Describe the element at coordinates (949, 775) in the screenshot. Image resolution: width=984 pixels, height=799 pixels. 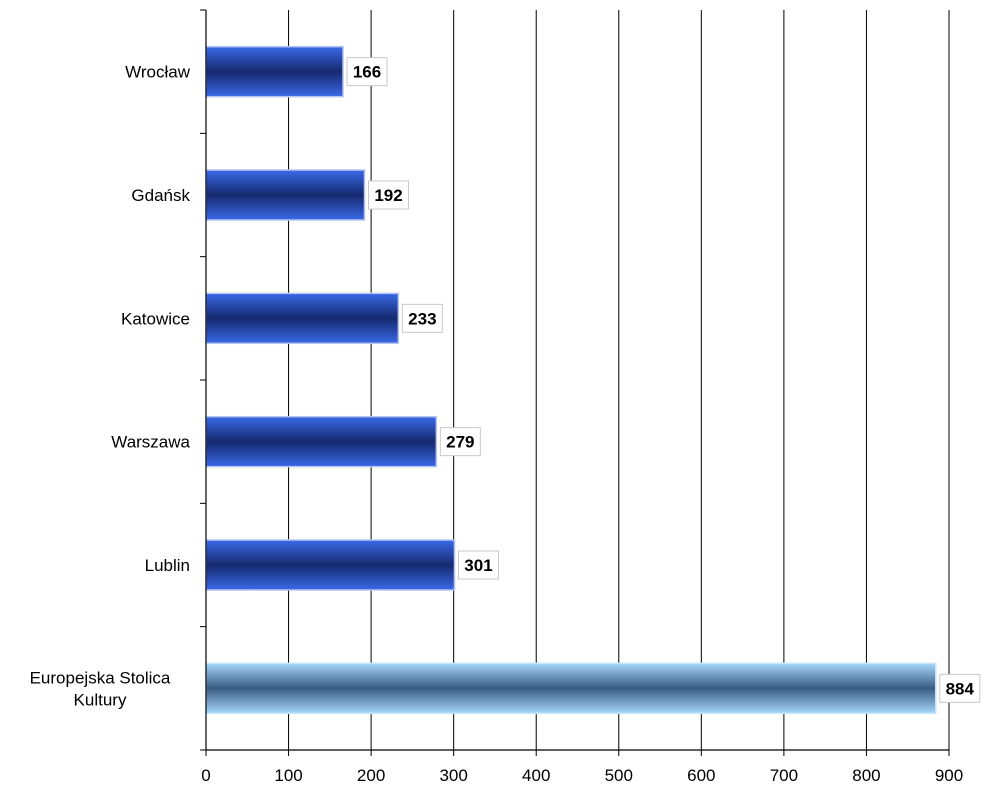
I see `x-tick-label-900: 900` at that location.